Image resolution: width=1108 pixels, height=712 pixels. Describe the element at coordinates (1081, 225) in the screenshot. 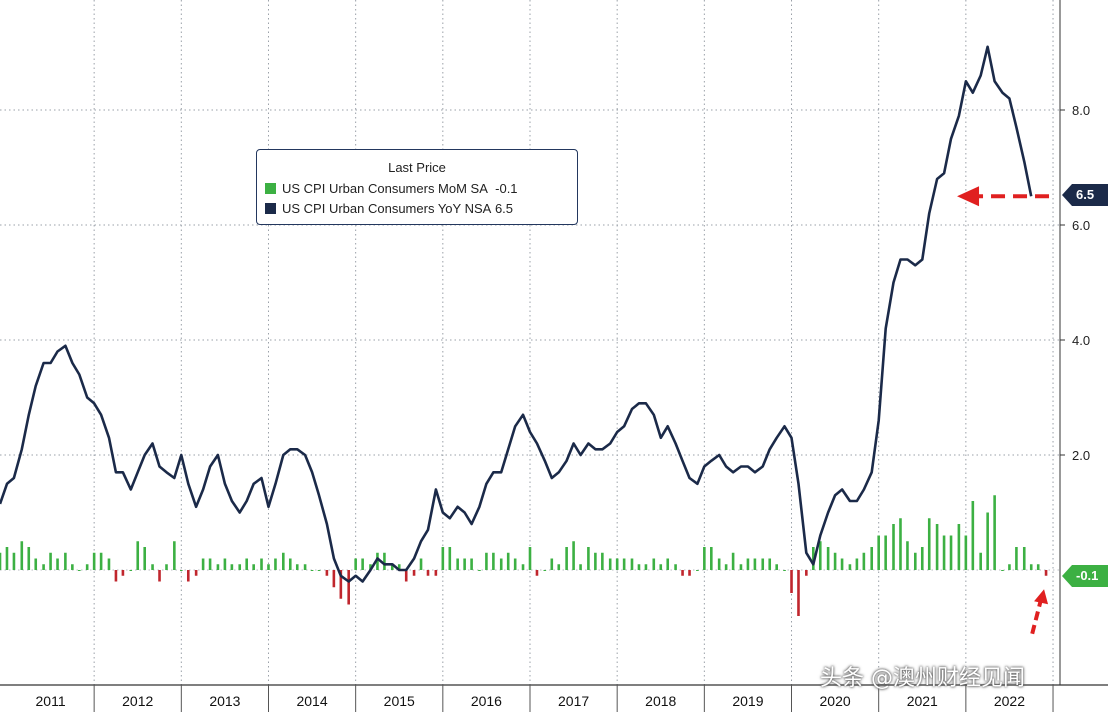

I see `y-tick-label: 6.0` at that location.